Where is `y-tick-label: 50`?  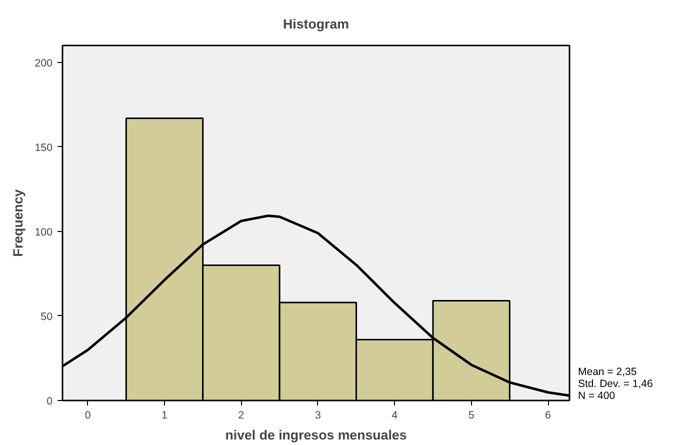 y-tick-label: 50 is located at coordinates (46, 316).